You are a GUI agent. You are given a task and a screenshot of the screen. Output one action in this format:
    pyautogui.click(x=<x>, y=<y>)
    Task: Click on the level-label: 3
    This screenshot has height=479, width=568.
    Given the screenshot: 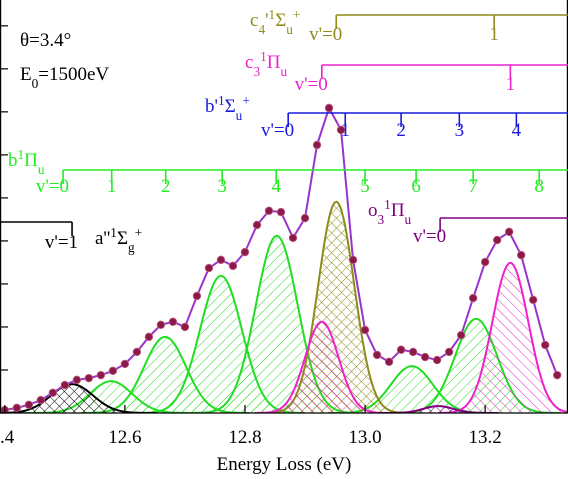 What is the action you would take?
    pyautogui.click(x=460, y=130)
    